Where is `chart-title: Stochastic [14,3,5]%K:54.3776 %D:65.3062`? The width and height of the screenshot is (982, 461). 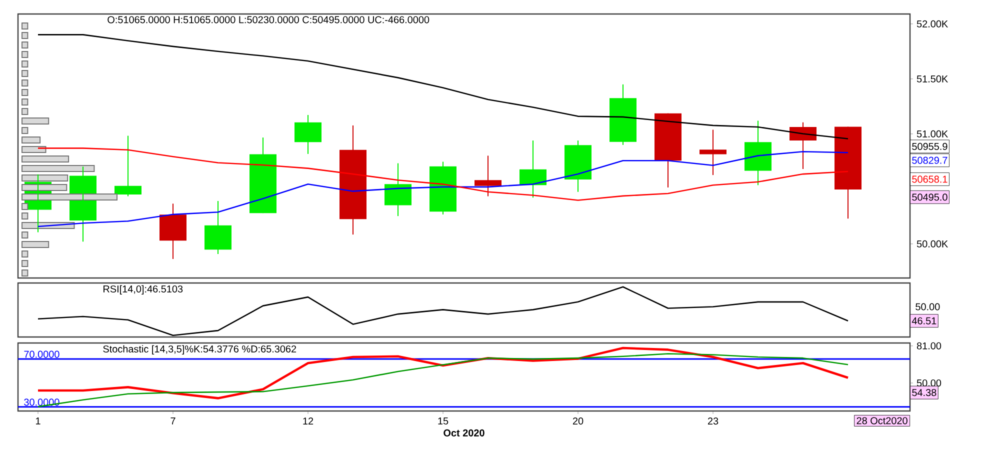
chart-title: Stochastic [14,3,5]%K:54.3776 %D:65.3062 is located at coordinates (199, 349).